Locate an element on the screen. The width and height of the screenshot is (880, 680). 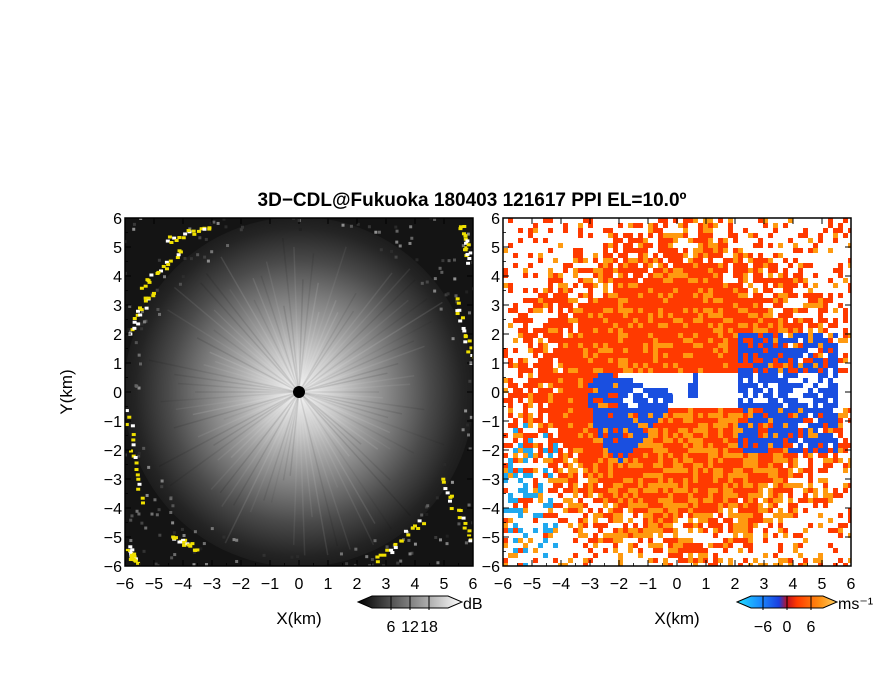
colorbar-tick-label: −6 is located at coordinates (763, 627).